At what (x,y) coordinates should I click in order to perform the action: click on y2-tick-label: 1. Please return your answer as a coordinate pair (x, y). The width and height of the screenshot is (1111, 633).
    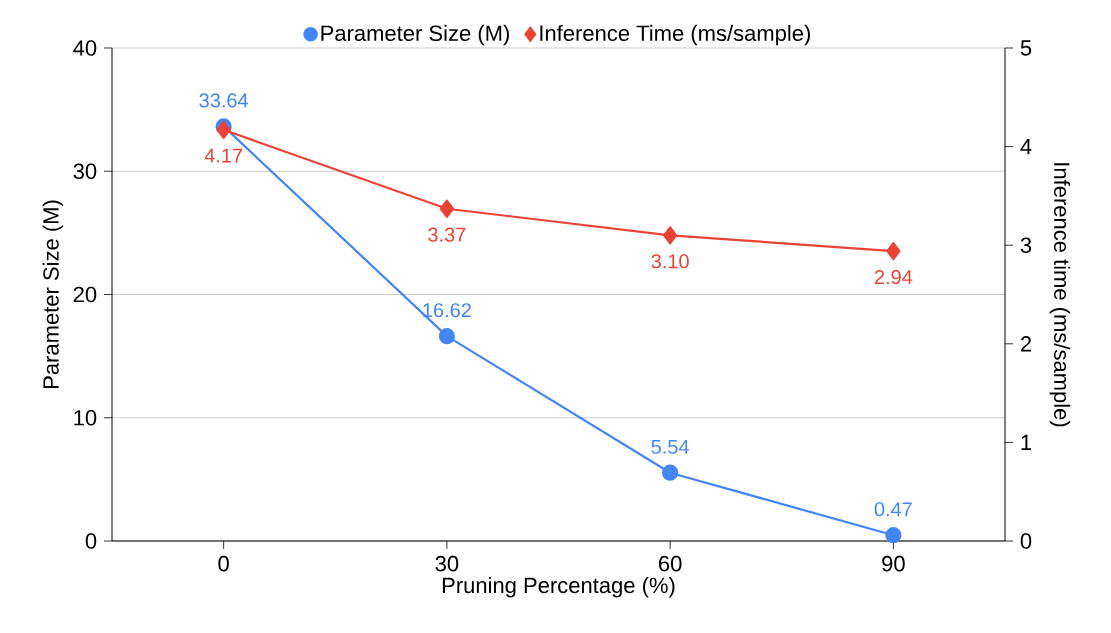
    Looking at the image, I should click on (1026, 442).